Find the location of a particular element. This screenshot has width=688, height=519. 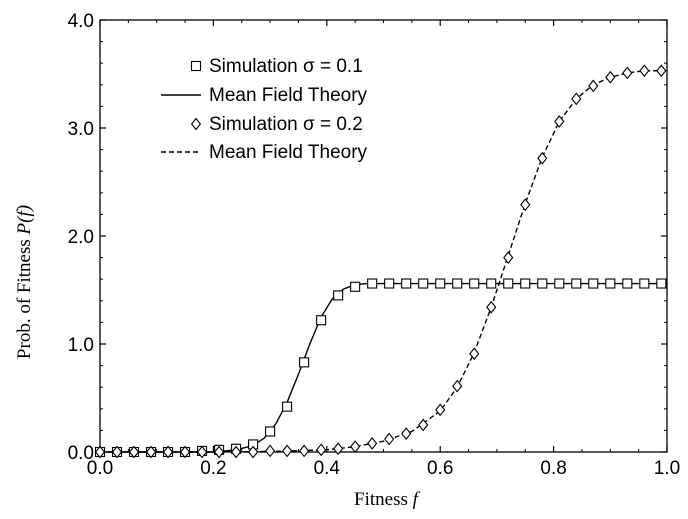

legend-label: Simulation σ = 0.2 is located at coordinates (286, 124).